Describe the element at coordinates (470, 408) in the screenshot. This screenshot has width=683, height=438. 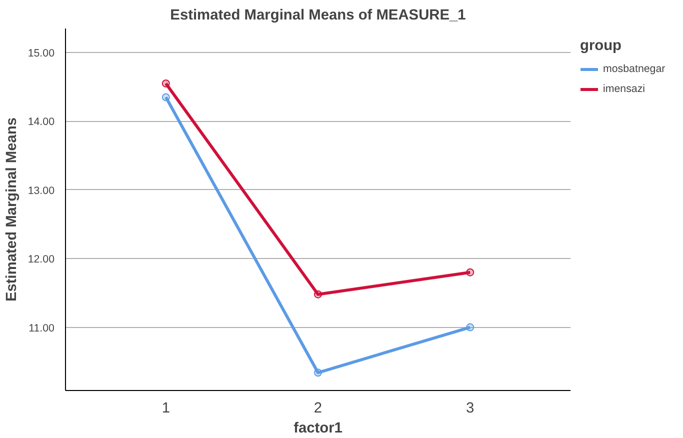
I see `x-tick-label: 3` at that location.